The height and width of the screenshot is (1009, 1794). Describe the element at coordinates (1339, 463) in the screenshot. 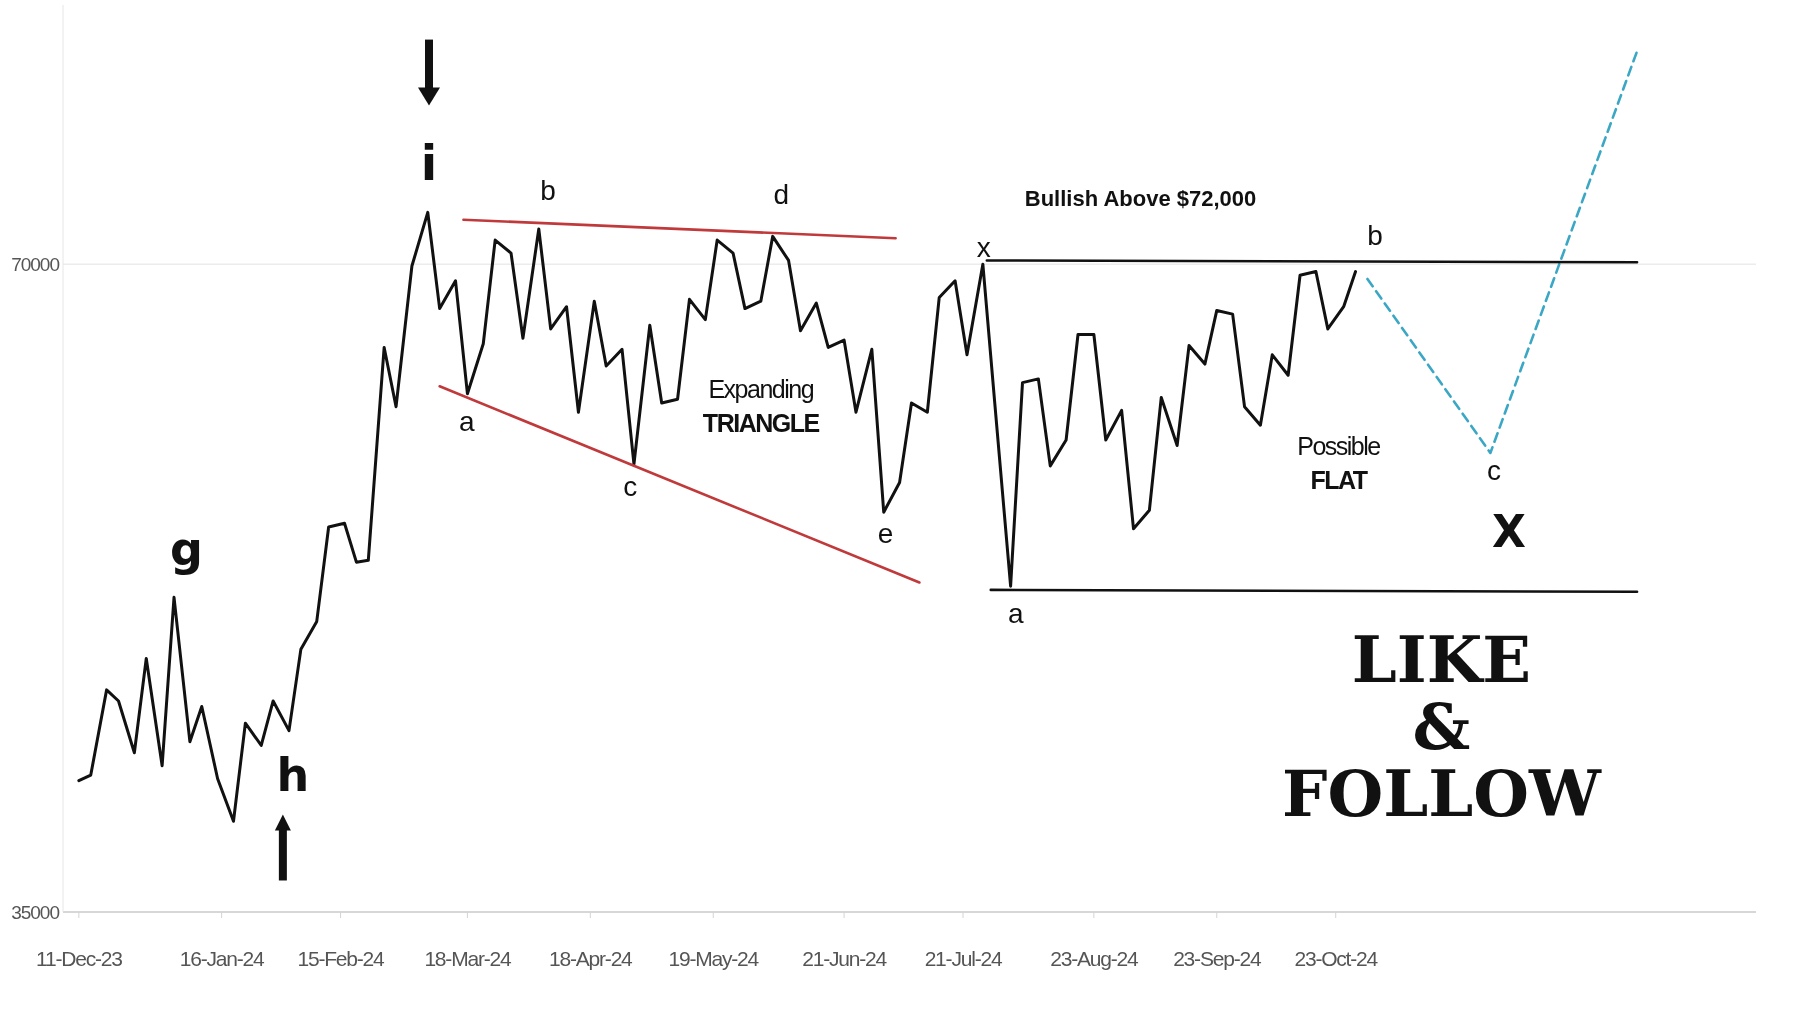

I see `annotation: Possible FLAT` at that location.